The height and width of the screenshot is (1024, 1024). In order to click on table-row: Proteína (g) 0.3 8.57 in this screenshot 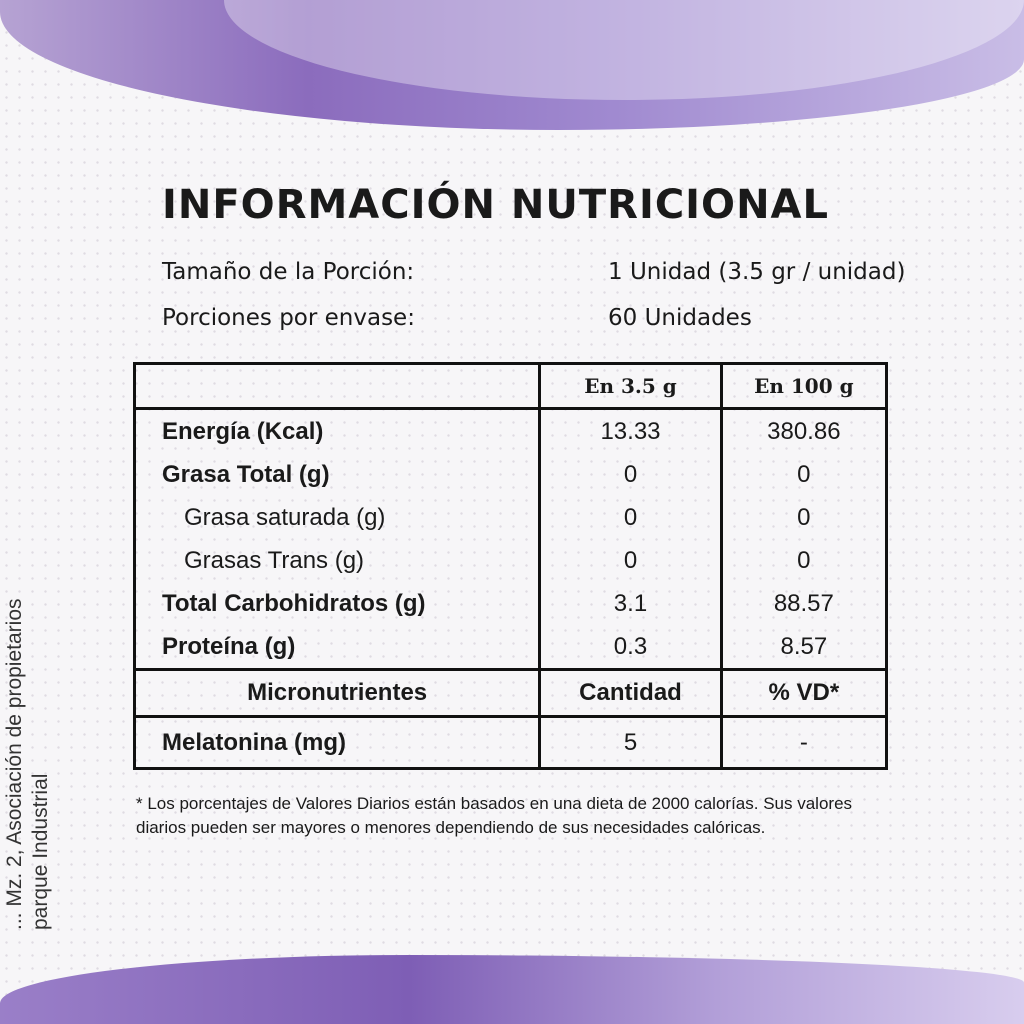, I will do `click(509, 647)`.